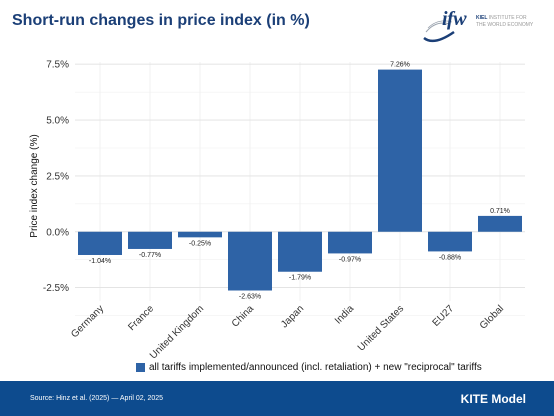 This screenshot has height=416, width=554. What do you see at coordinates (100, 261) in the screenshot?
I see `data-label: -1.04%` at bounding box center [100, 261].